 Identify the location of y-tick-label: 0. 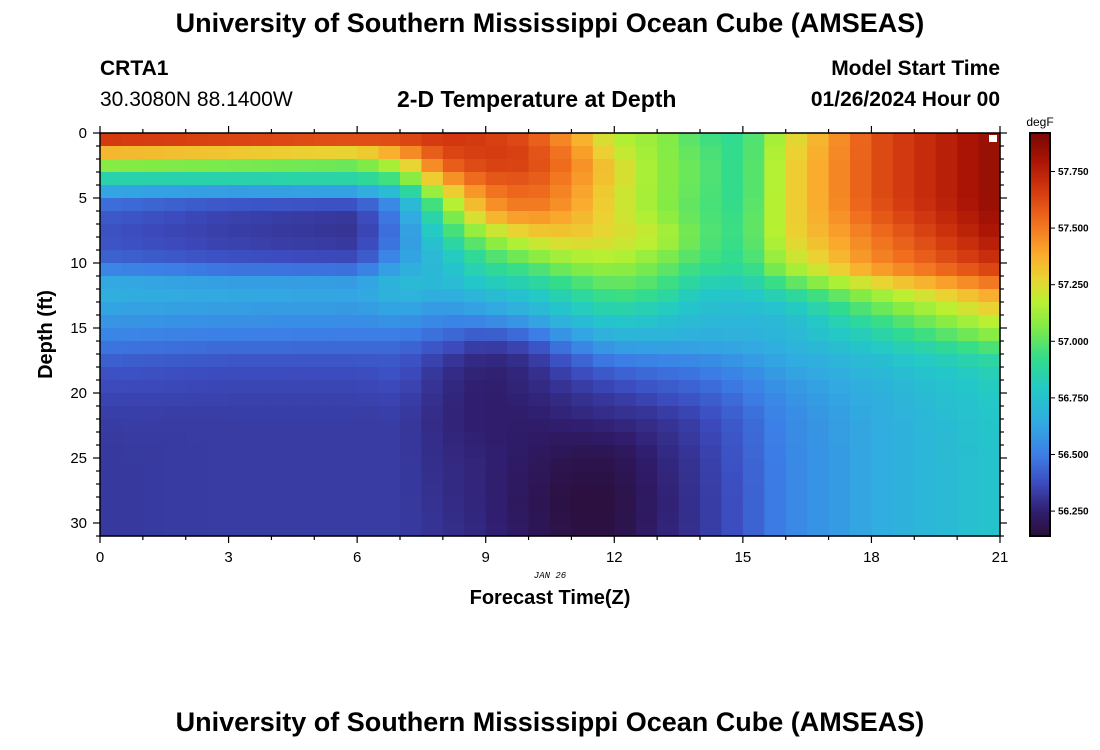
(83, 133).